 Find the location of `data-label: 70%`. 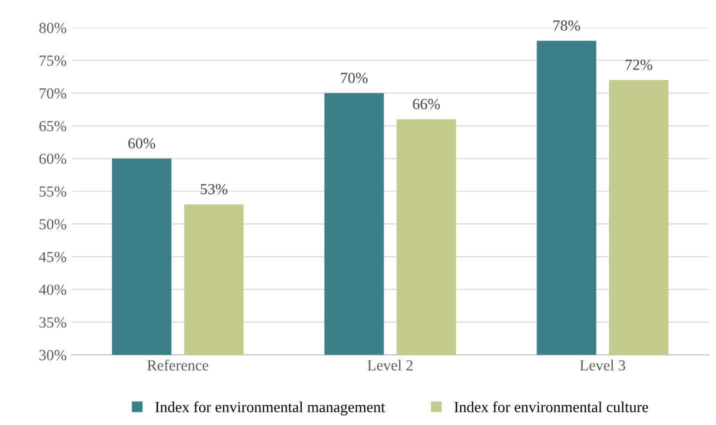

data-label: 70% is located at coordinates (354, 78).